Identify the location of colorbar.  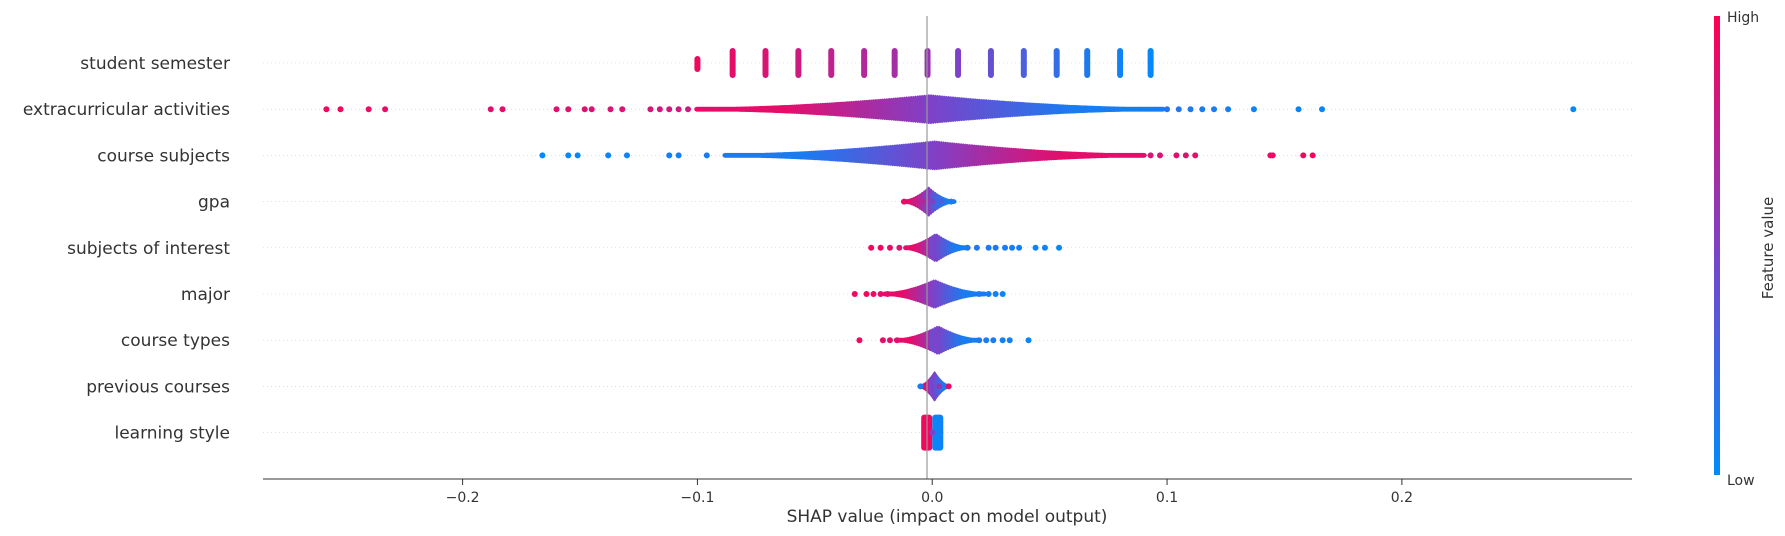
(1717, 245).